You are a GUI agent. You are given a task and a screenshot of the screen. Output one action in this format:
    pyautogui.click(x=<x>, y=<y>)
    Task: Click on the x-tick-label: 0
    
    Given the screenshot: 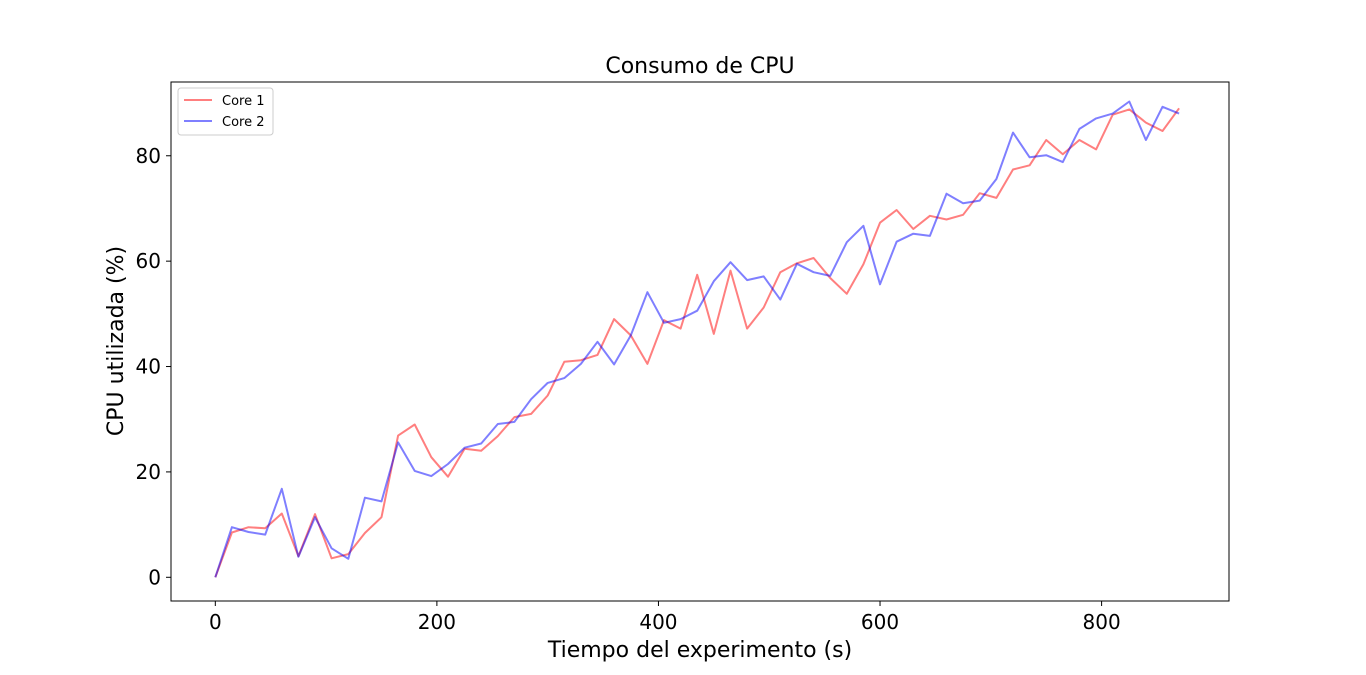 What is the action you would take?
    pyautogui.click(x=215, y=622)
    